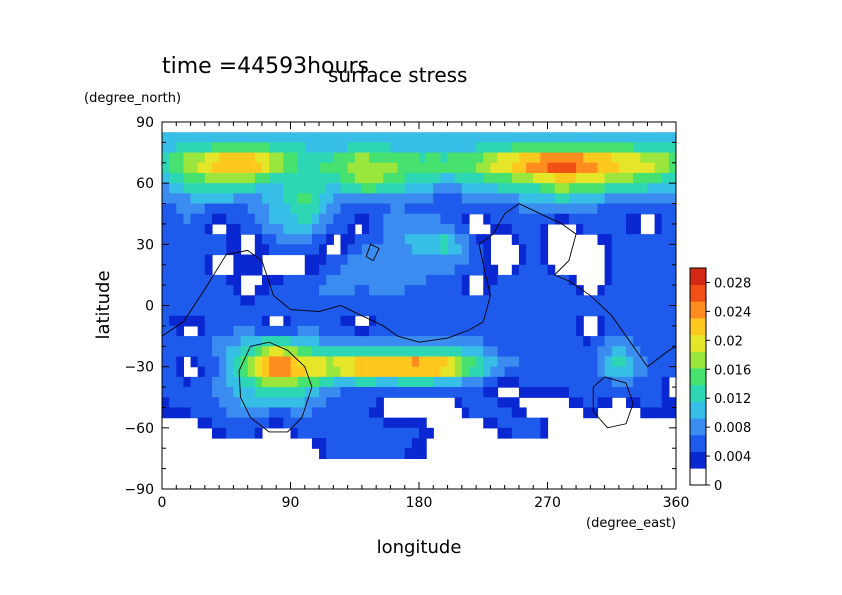  I want to click on x-tick-label: 90, so click(291, 503).